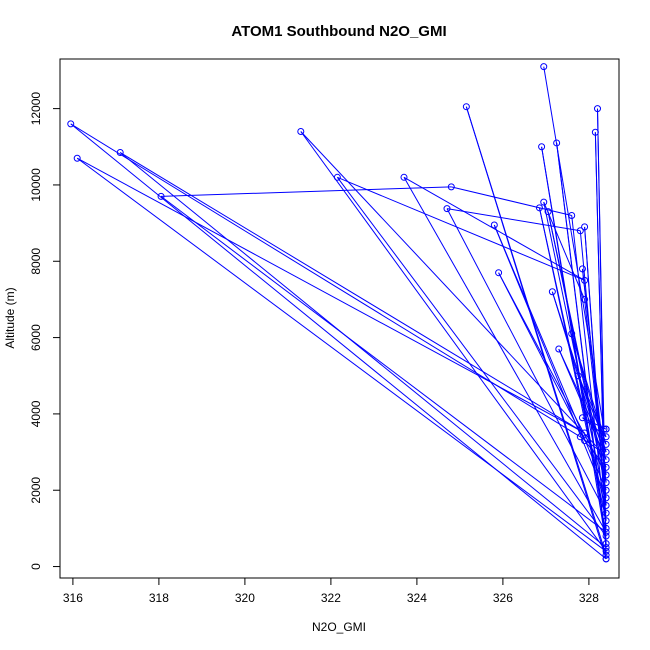  Describe the element at coordinates (45, 331) in the screenshot. I see `y-axis: 0 2000 4000 6000 8000 10000 12000` at that location.